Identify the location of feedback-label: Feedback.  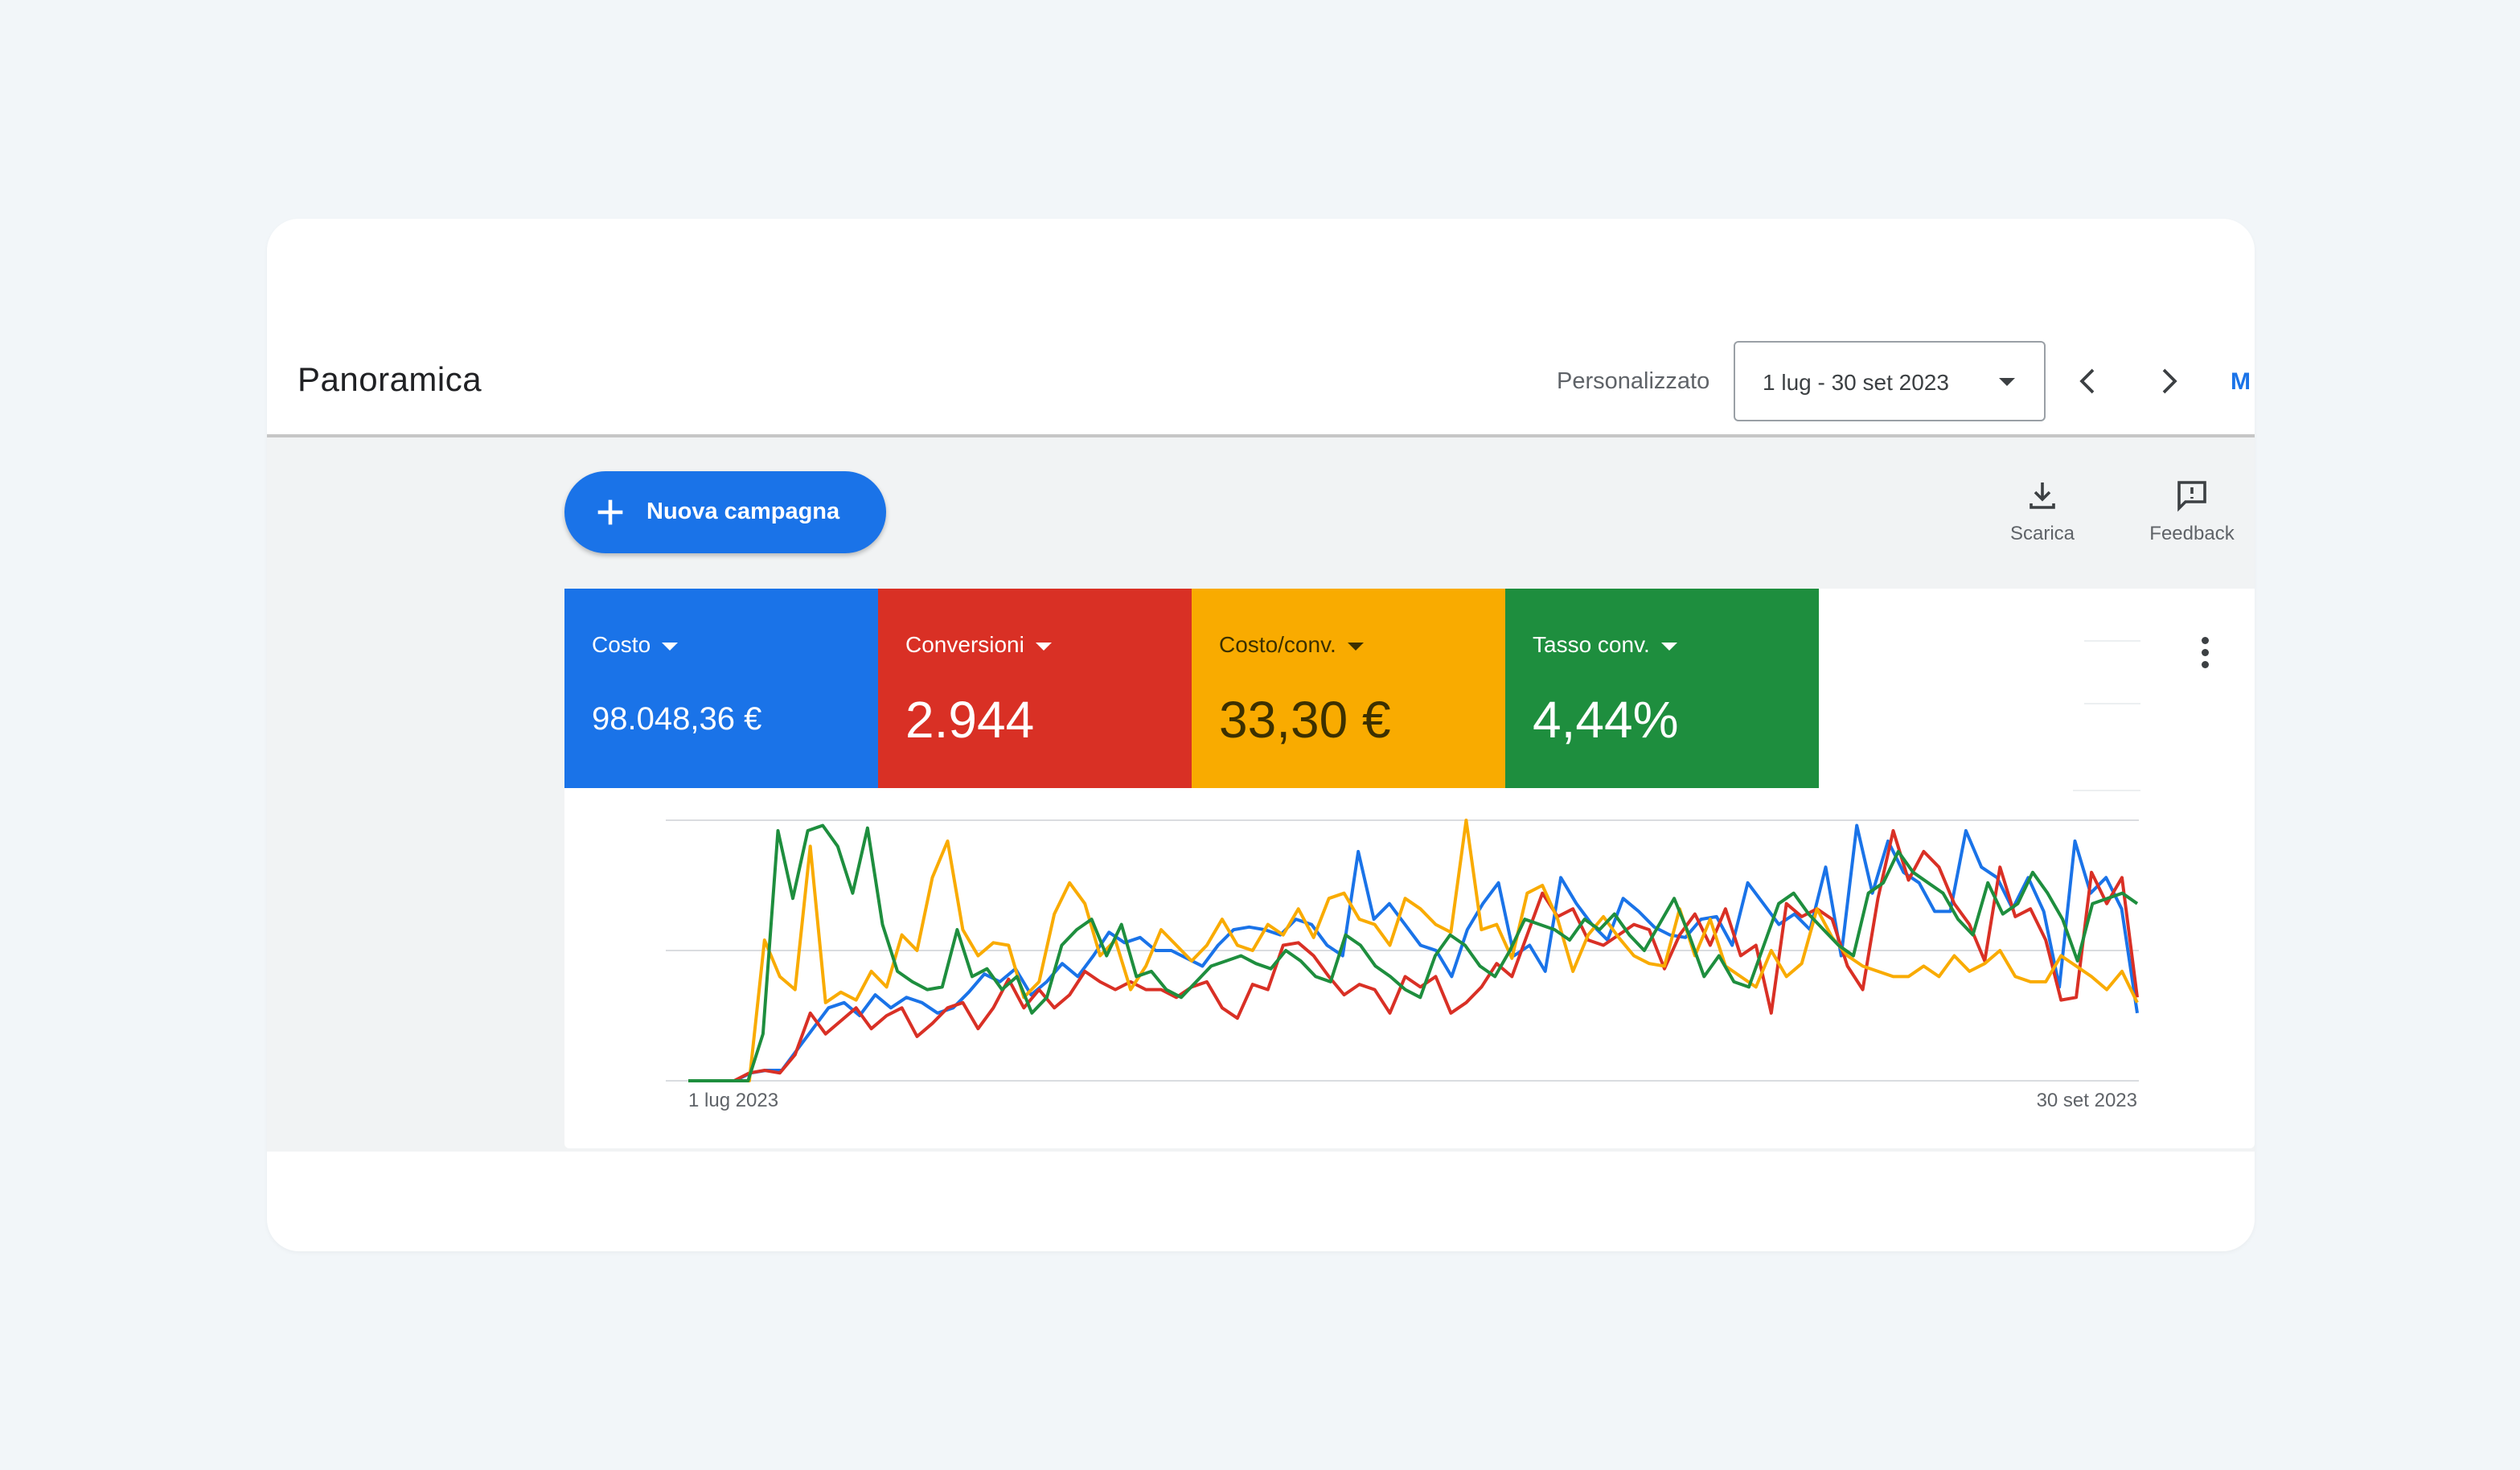
(2192, 533).